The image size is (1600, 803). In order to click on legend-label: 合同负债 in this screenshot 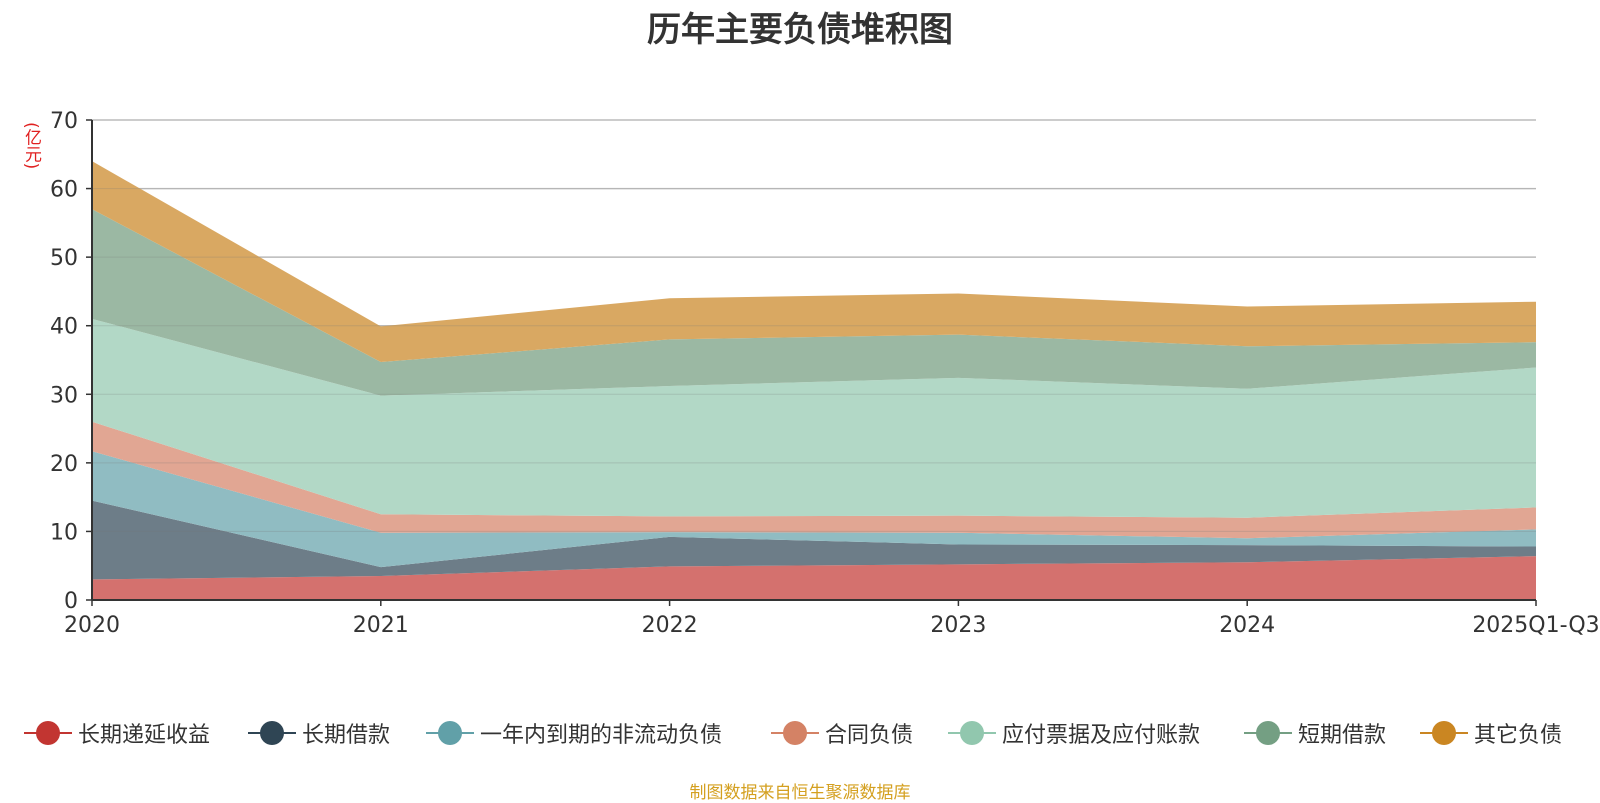, I will do `click(869, 735)`.